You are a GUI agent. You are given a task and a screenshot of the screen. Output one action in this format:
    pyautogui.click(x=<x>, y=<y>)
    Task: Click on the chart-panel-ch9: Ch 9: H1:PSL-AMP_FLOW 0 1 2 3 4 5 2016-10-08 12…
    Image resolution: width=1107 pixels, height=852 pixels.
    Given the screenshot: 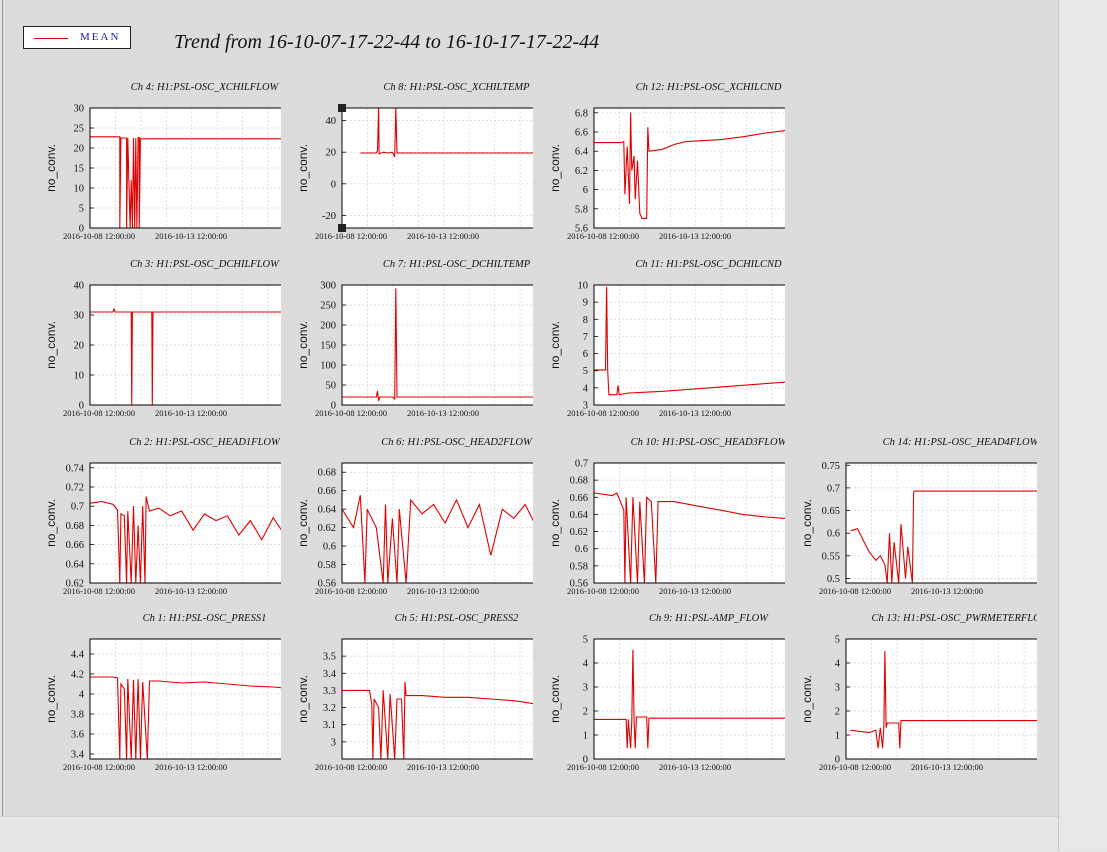 What is the action you would take?
    pyautogui.click(x=666, y=692)
    